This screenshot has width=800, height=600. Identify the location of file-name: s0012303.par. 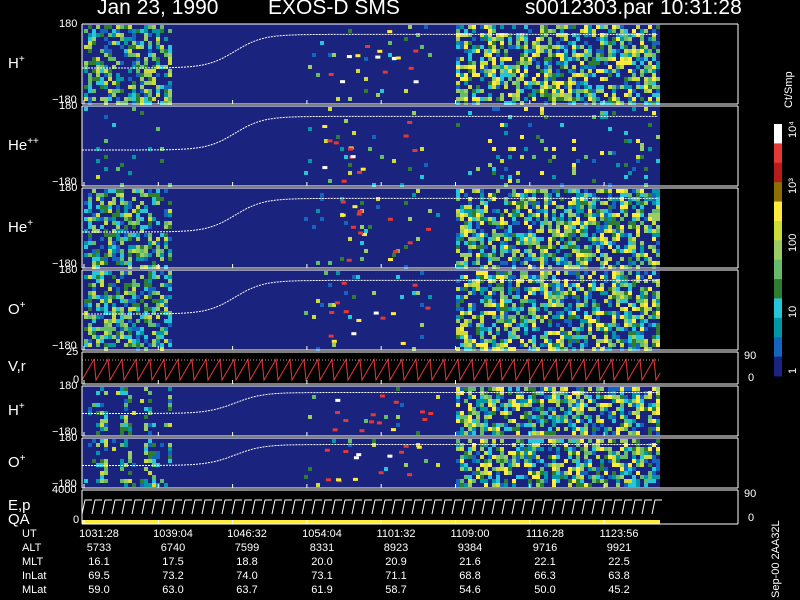
(589, 9).